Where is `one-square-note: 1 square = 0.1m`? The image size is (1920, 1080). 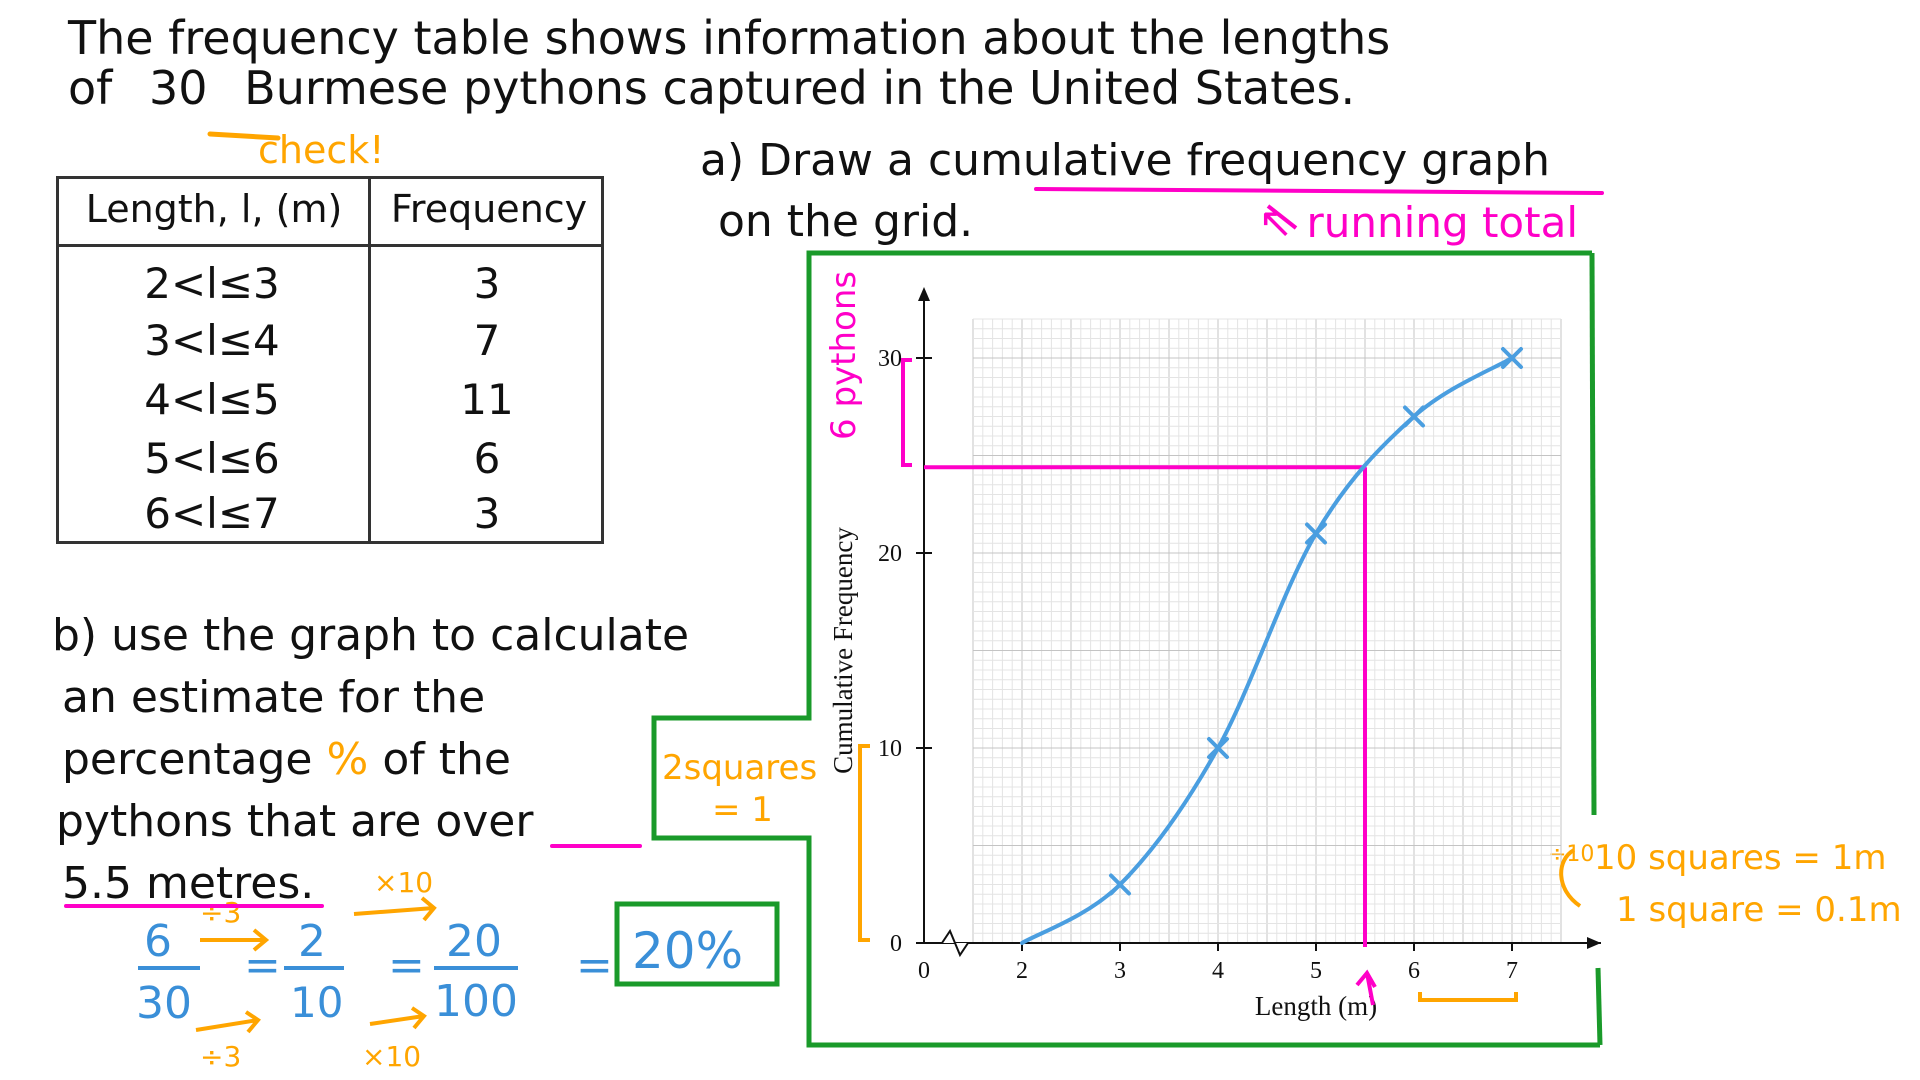
one-square-note: 1 square = 0.1m is located at coordinates (1759, 910).